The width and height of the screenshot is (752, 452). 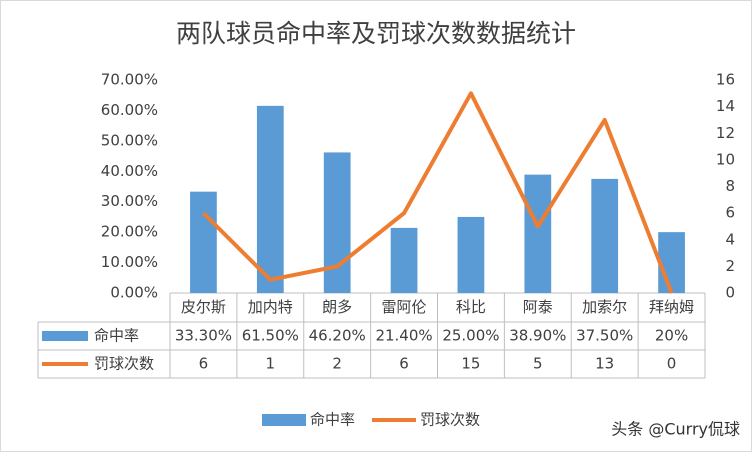 I want to click on chart-title: 两队球员命中率及罚球次数数据统计, so click(x=376, y=33).